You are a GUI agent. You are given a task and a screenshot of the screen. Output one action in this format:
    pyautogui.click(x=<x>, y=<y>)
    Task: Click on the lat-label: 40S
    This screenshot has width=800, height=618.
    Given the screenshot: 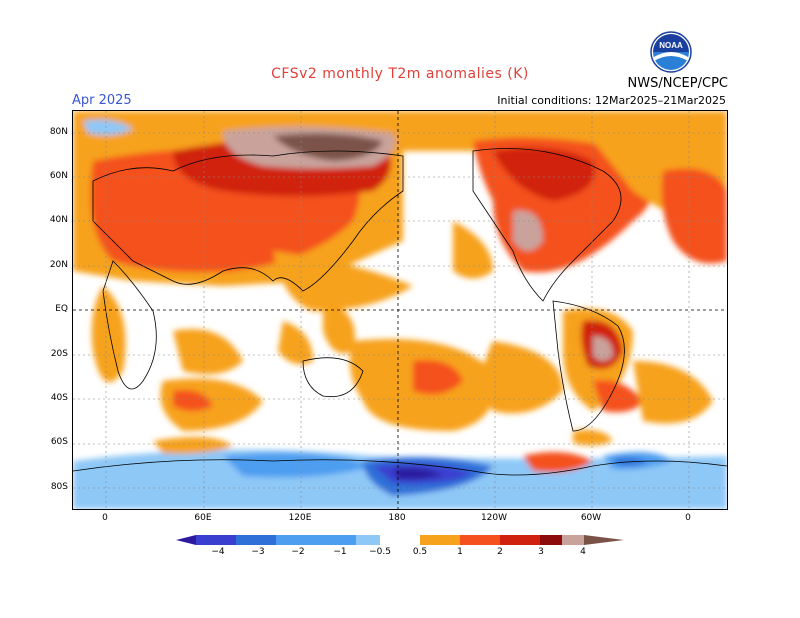 What is the action you would take?
    pyautogui.click(x=59, y=398)
    